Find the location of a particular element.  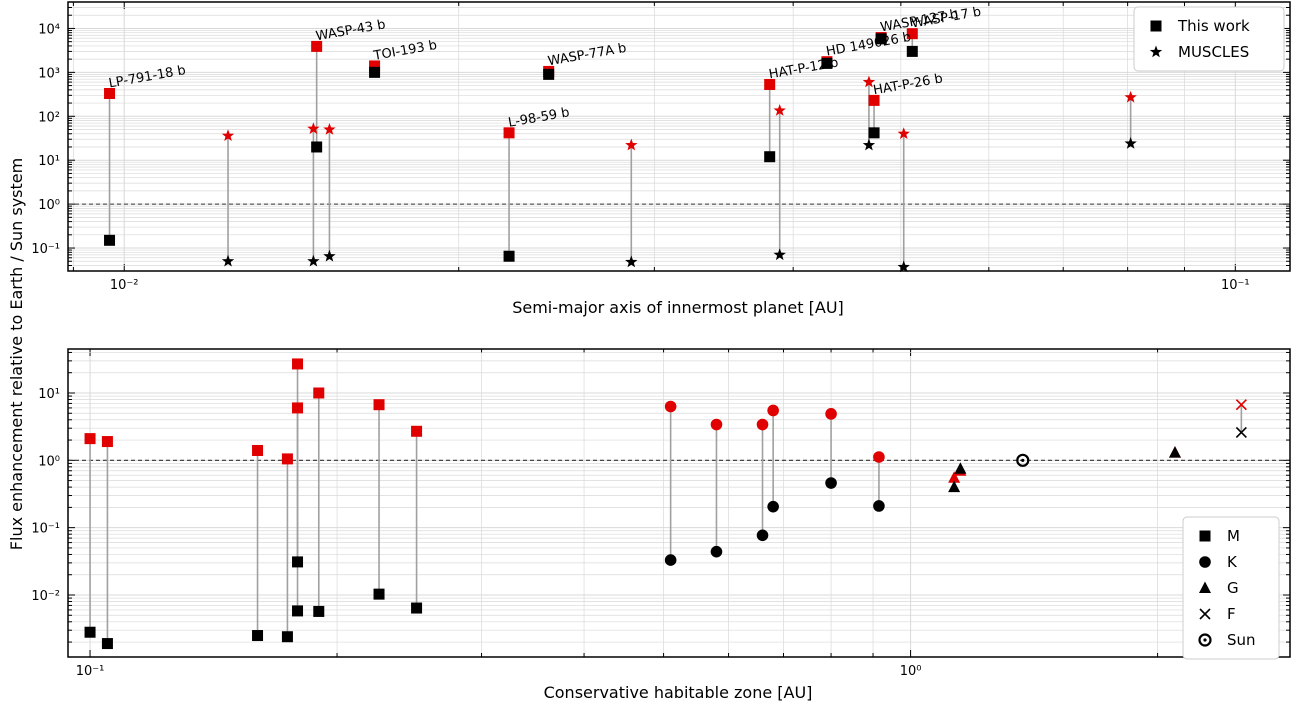

planet-label: L-98-59 b is located at coordinates (539, 118).